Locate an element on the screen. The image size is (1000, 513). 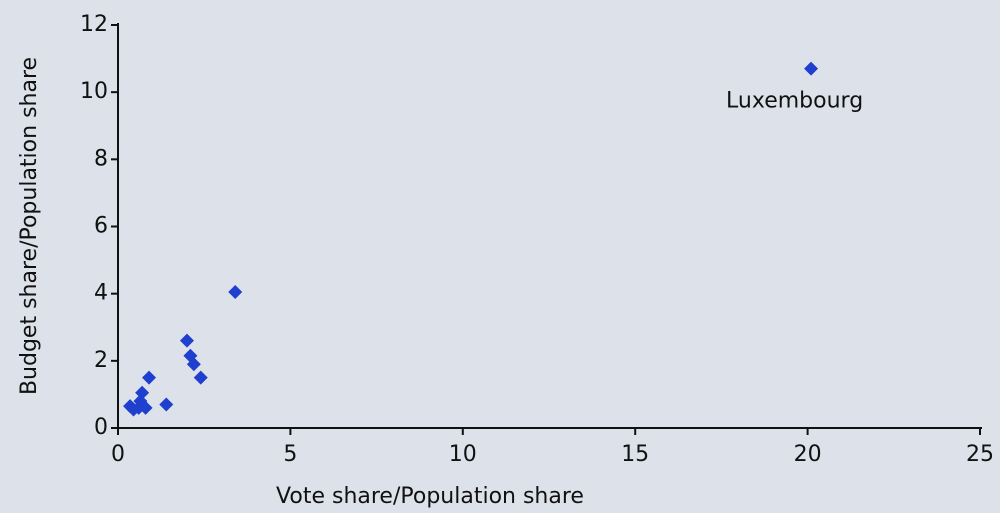
x-tick-label: 15 is located at coordinates (635, 454).